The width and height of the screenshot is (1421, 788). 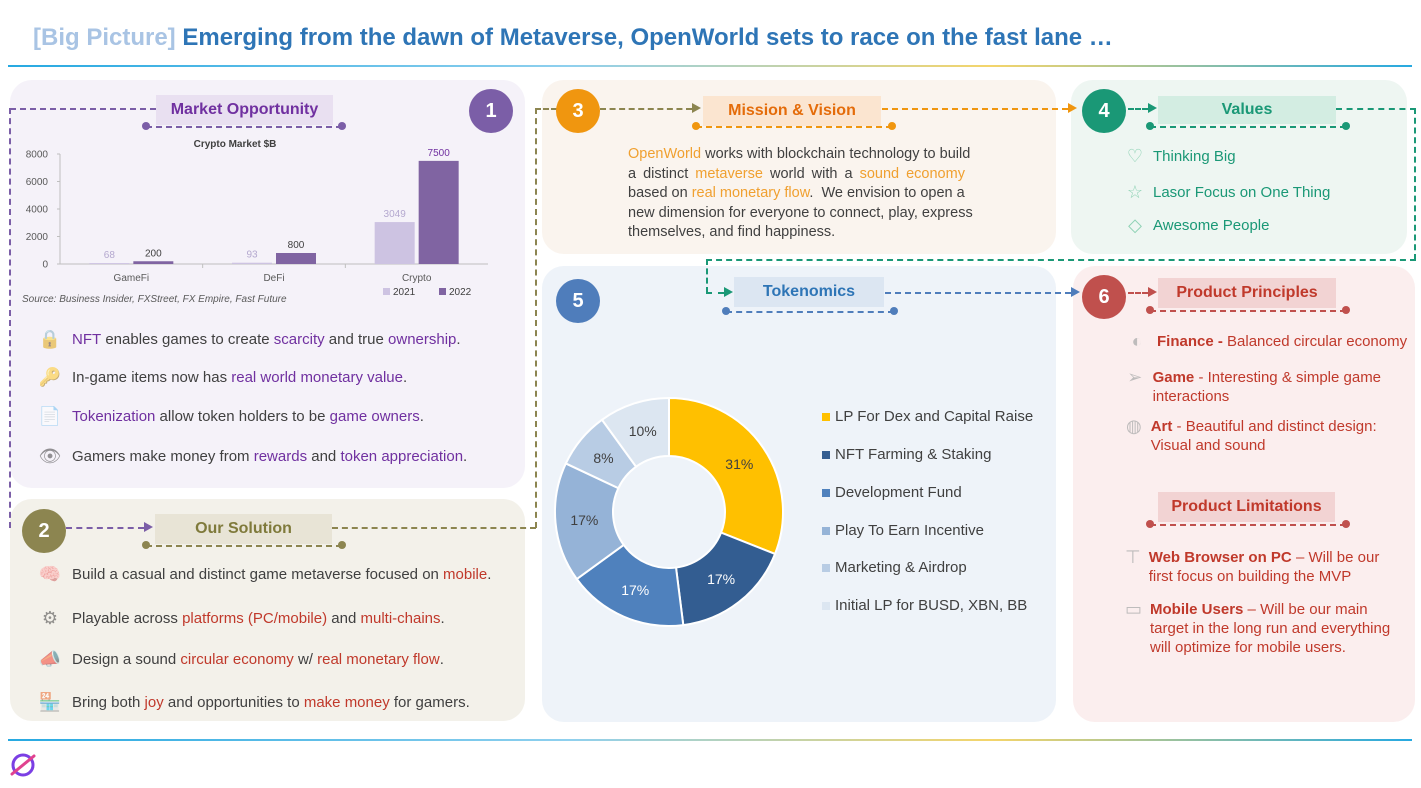 I want to click on data-label-2022: 7500, so click(x=439, y=153).